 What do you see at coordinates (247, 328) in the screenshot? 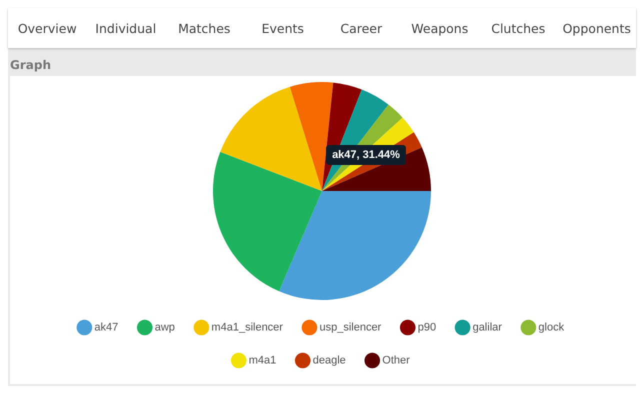
I see `legend-label: m4a1_silencer` at bounding box center [247, 328].